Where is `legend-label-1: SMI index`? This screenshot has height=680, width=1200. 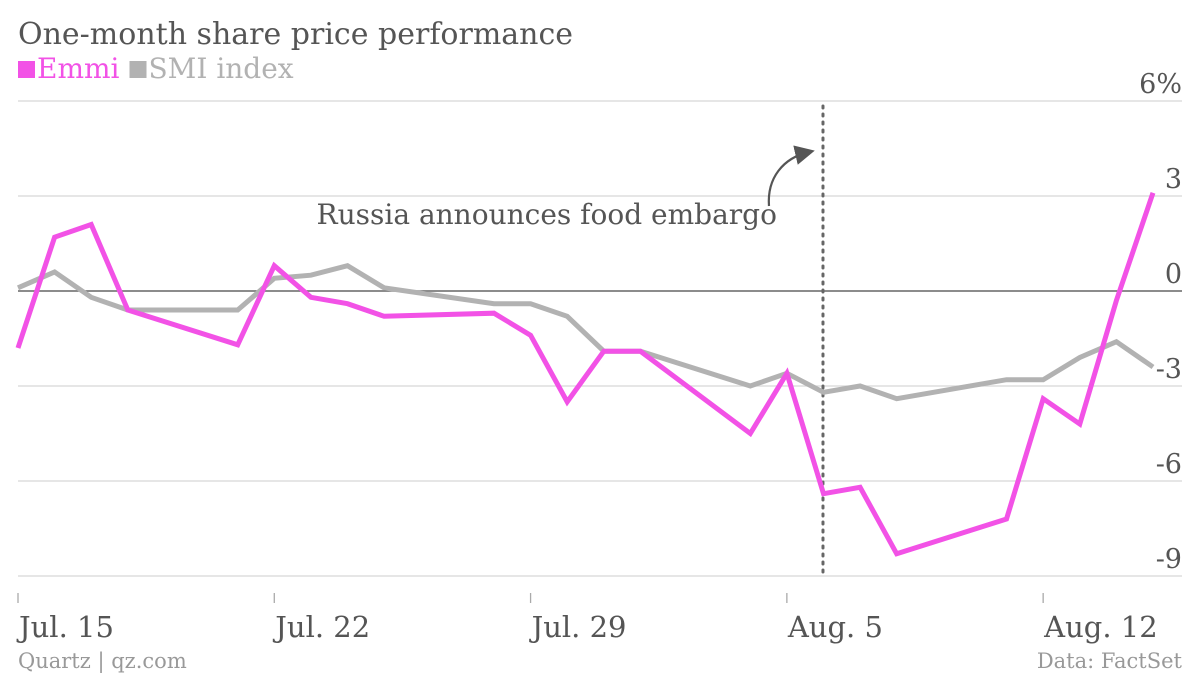 legend-label-1: SMI index is located at coordinates (221, 68).